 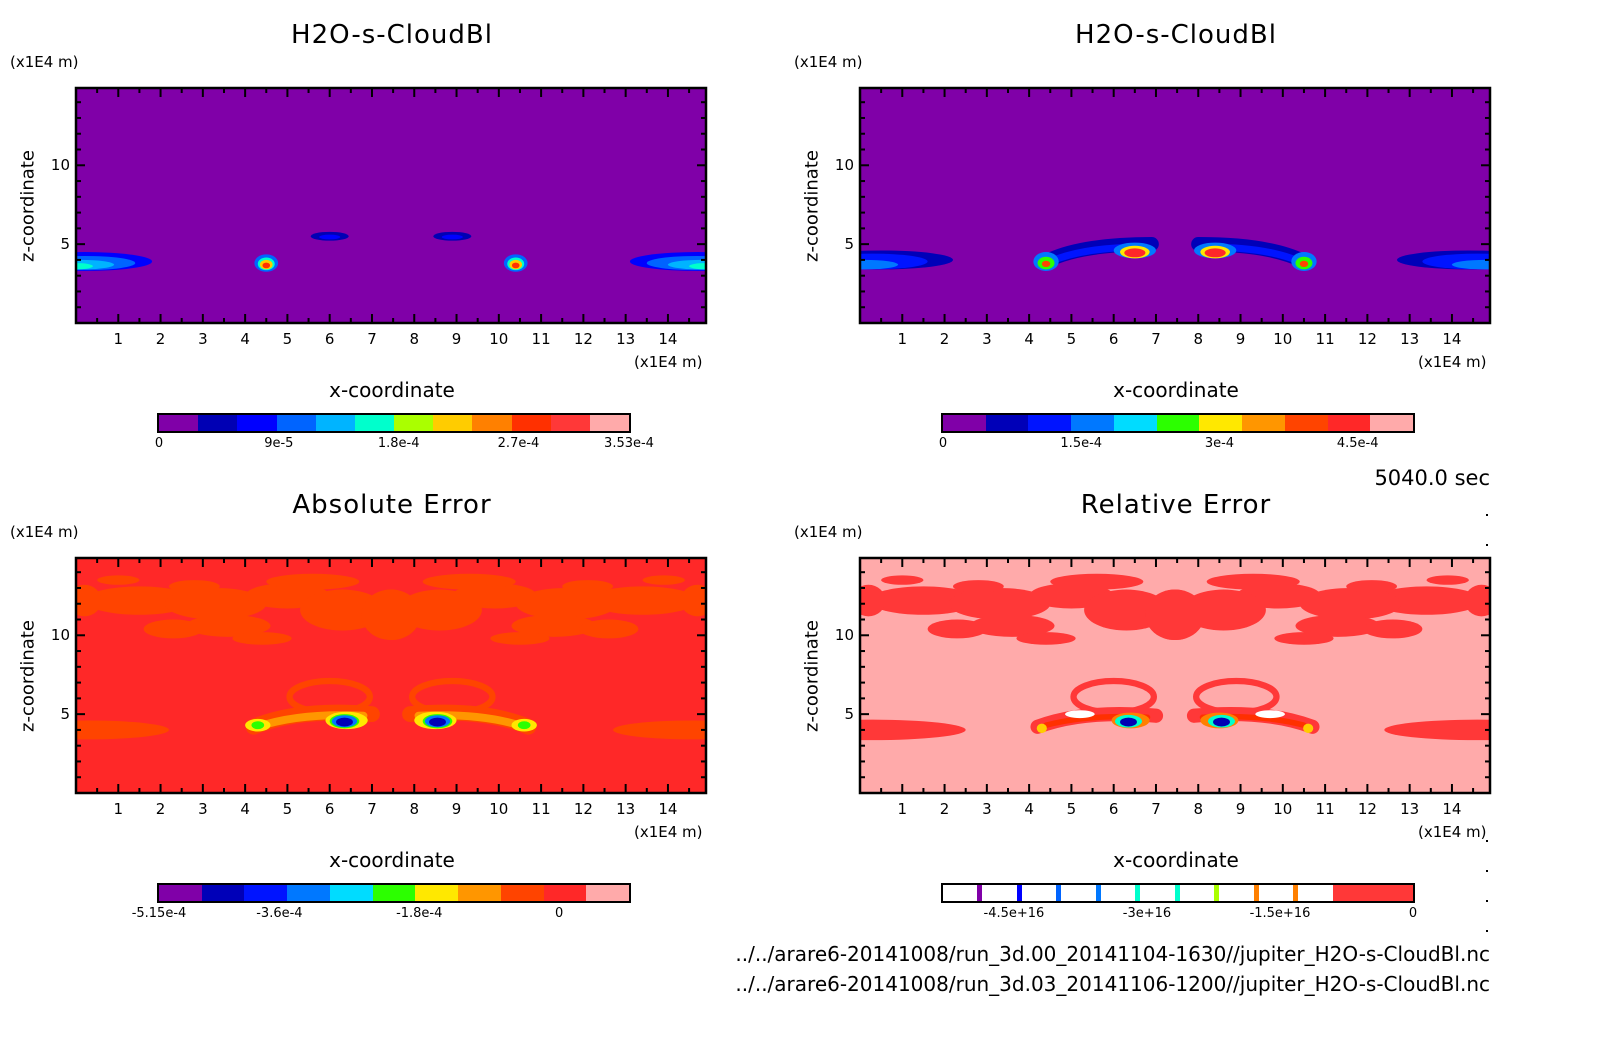 What do you see at coordinates (1357, 443) in the screenshot?
I see `colorbar-tick-label: 4.5e-4` at bounding box center [1357, 443].